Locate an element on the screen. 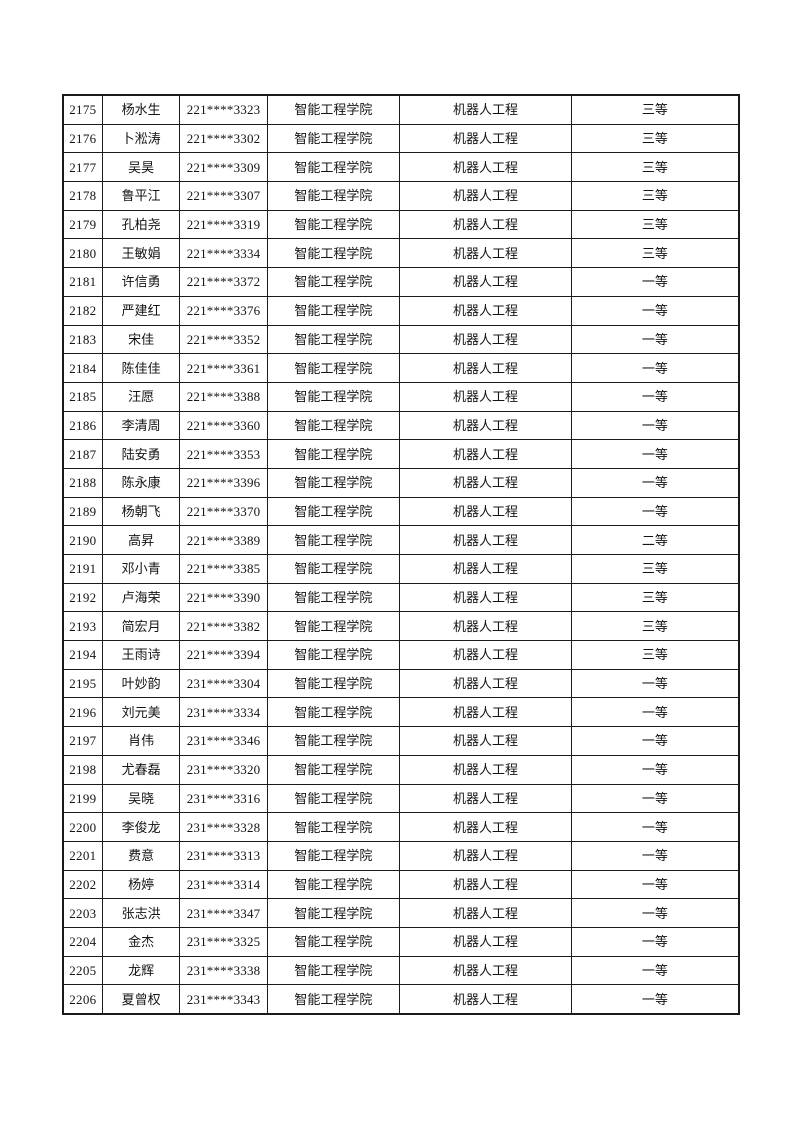  student-id-cell: 221****3309 is located at coordinates (223, 167).